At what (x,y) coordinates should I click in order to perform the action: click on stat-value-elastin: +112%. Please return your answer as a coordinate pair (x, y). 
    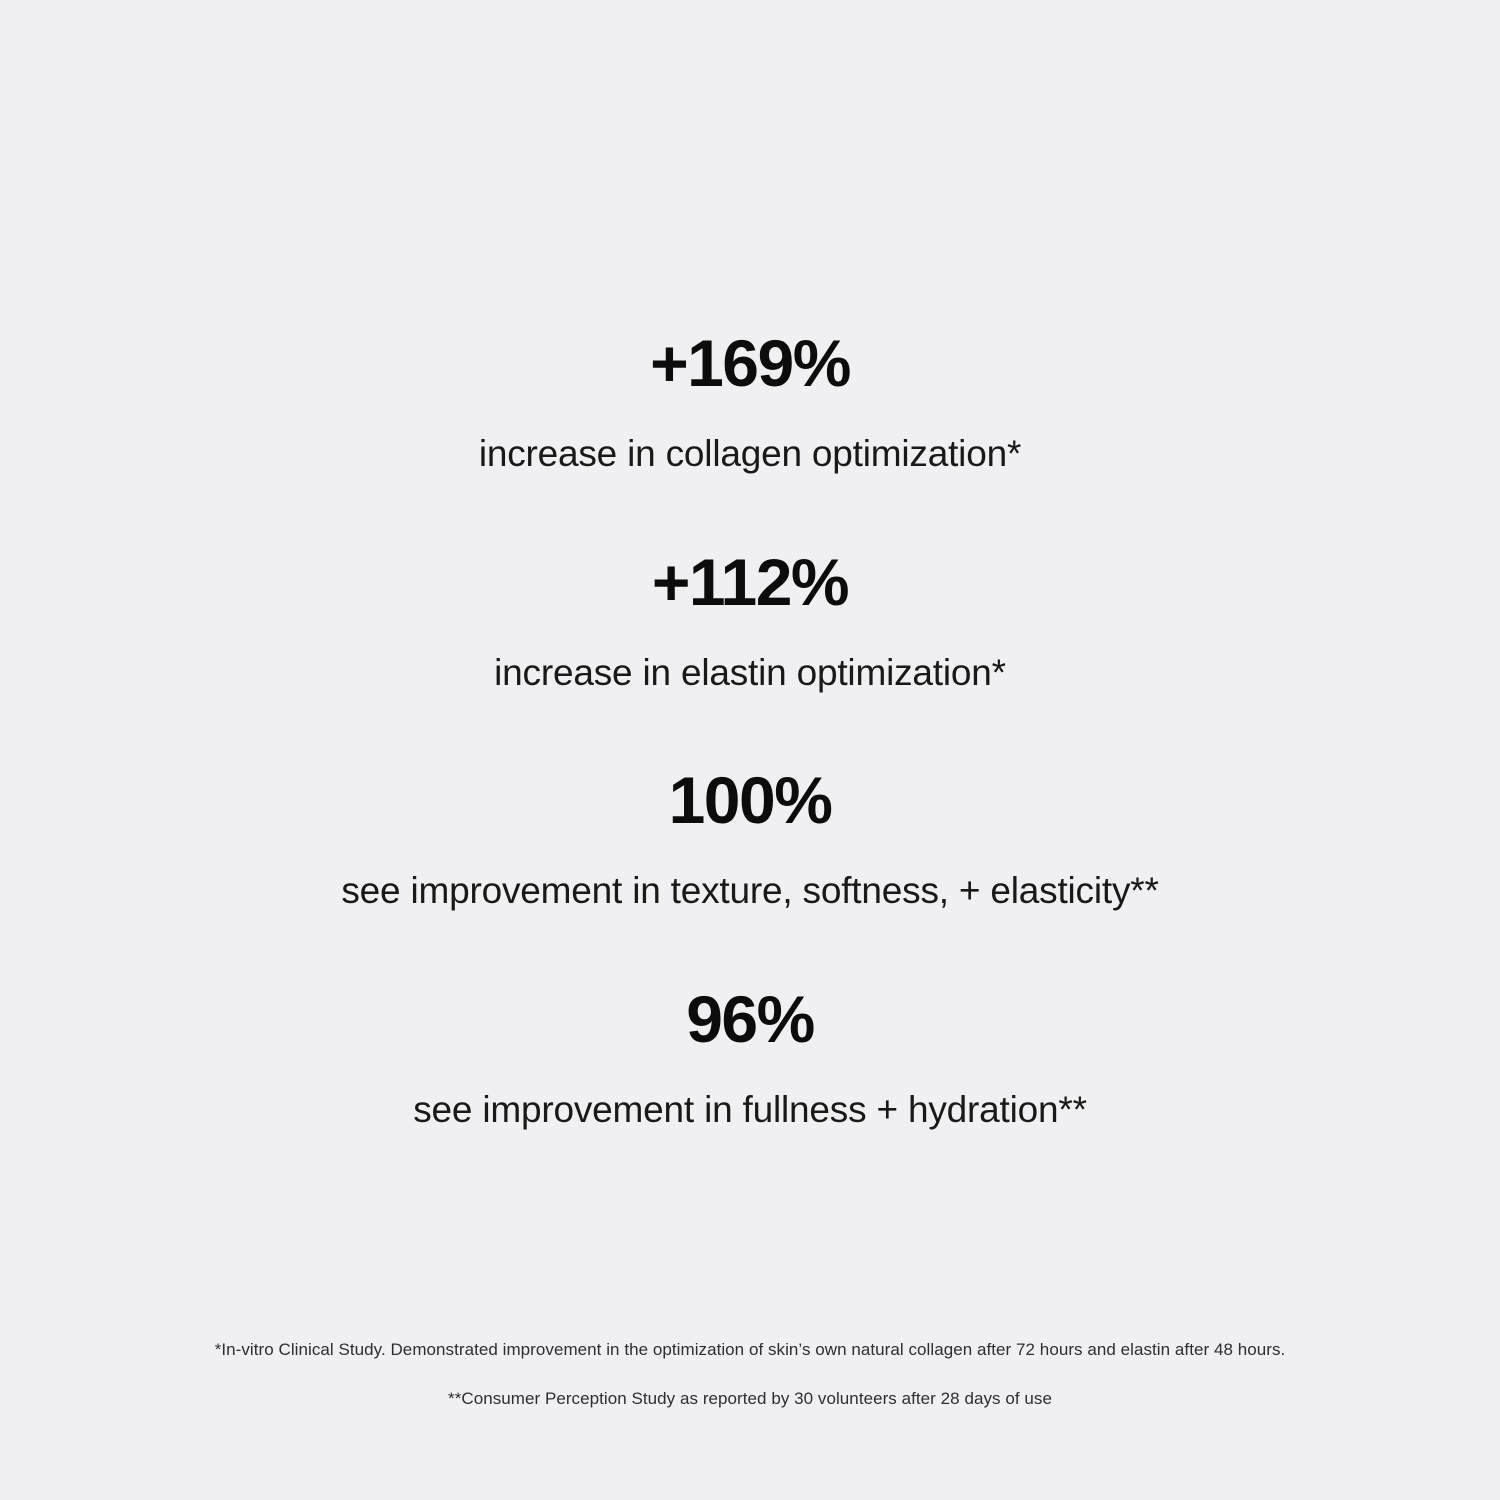
    Looking at the image, I should click on (750, 581).